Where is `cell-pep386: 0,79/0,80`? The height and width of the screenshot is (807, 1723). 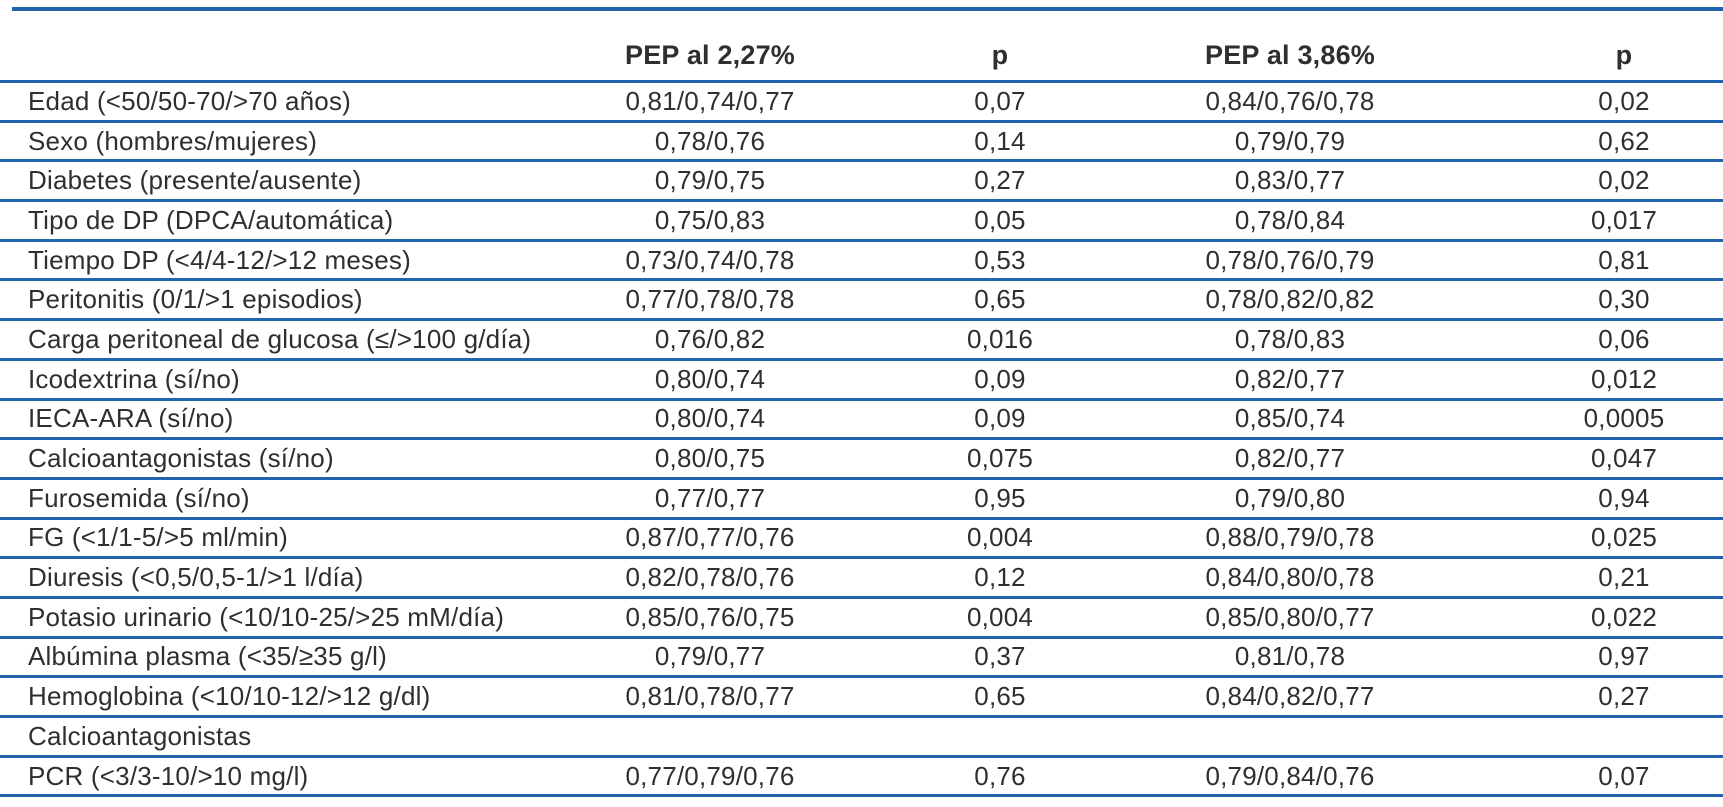
cell-pep386: 0,79/0,80 is located at coordinates (1290, 499).